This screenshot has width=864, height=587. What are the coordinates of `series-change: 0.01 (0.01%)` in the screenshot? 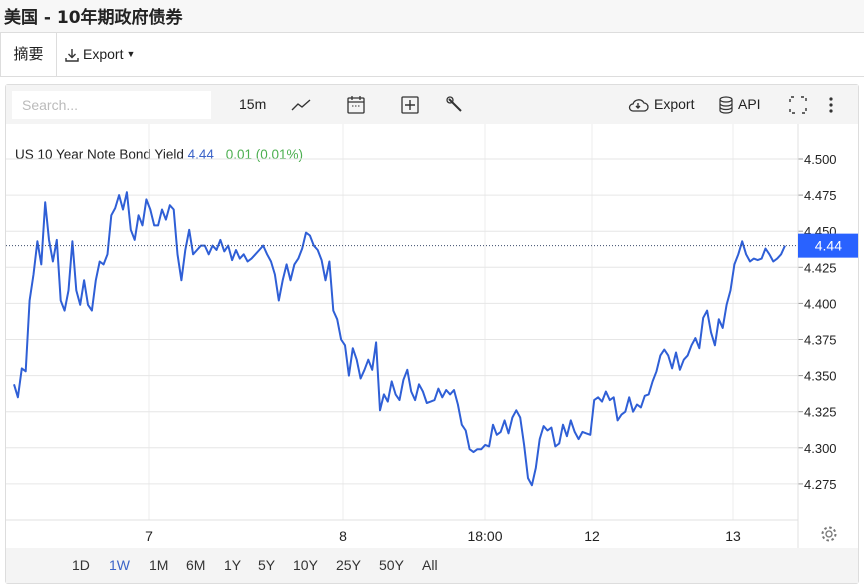 It's located at (264, 154).